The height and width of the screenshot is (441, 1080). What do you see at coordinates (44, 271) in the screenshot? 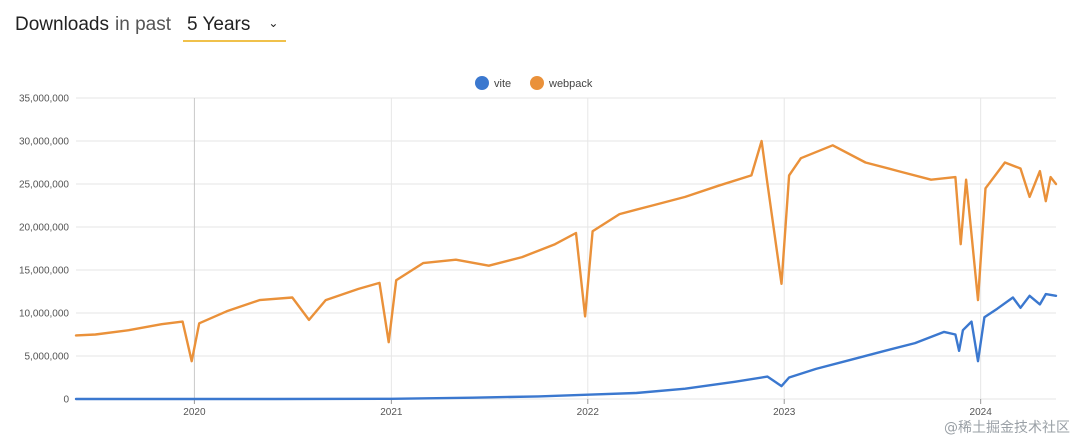
I see `y-tick-label: 15,000,000` at bounding box center [44, 271].